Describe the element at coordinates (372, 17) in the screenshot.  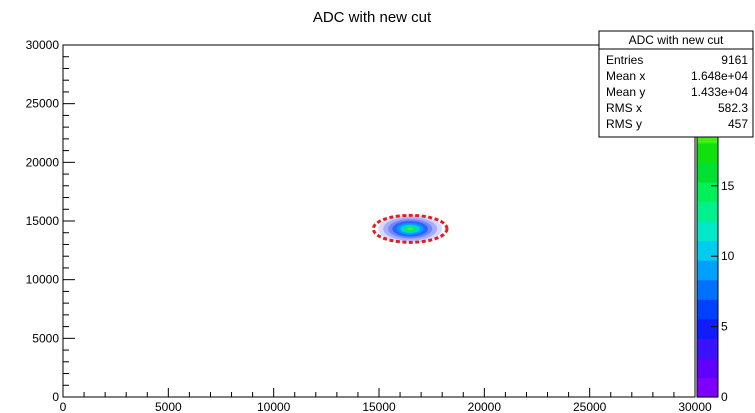
I see `chart-title: ADC with new cut` at that location.